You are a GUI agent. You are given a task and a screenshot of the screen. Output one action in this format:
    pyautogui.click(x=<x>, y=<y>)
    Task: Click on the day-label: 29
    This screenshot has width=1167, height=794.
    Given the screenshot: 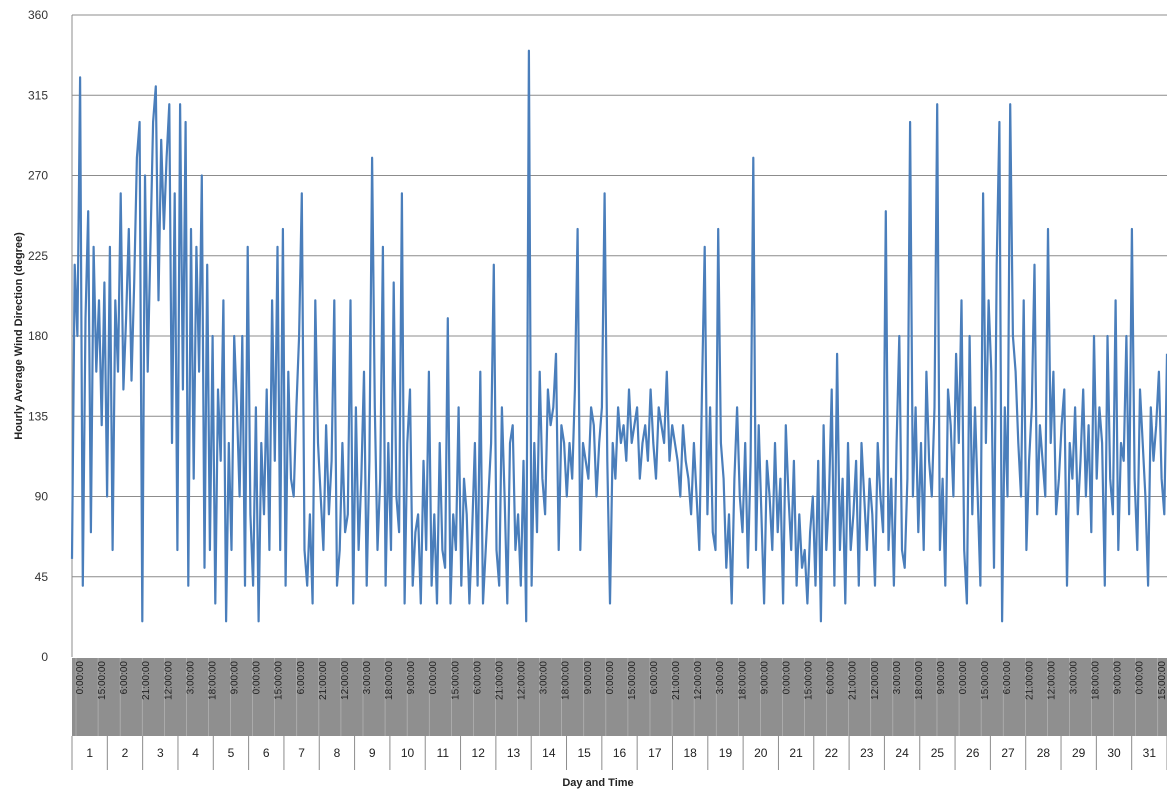 What is the action you would take?
    pyautogui.click(x=1079, y=753)
    